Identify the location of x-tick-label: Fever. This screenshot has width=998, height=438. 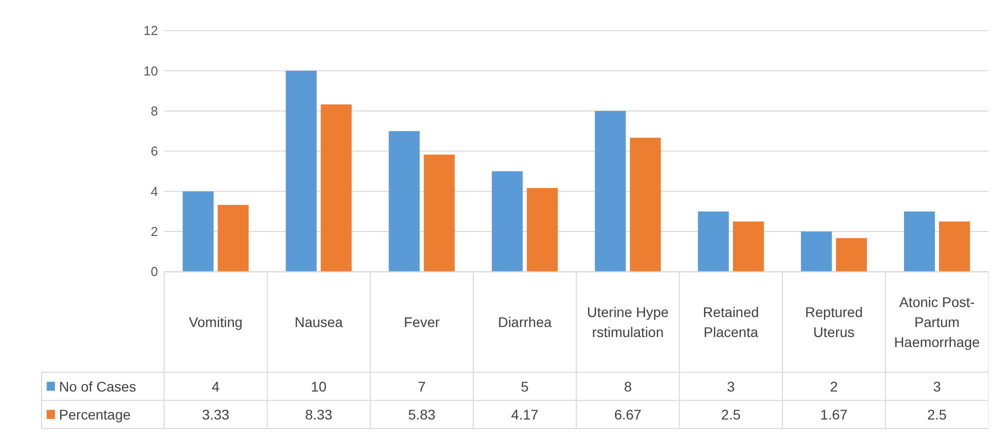
(422, 322).